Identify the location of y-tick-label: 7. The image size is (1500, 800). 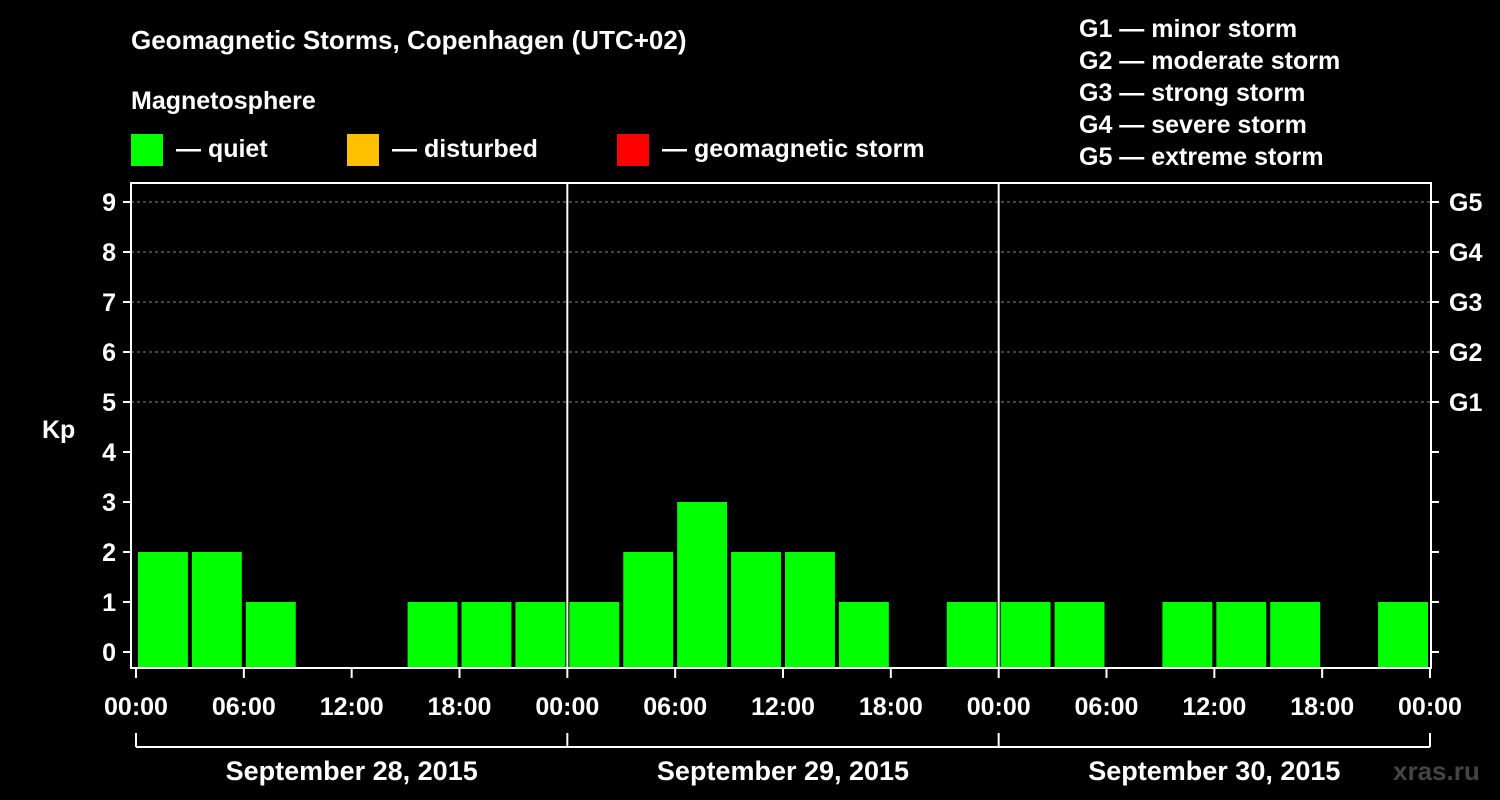
(109, 303).